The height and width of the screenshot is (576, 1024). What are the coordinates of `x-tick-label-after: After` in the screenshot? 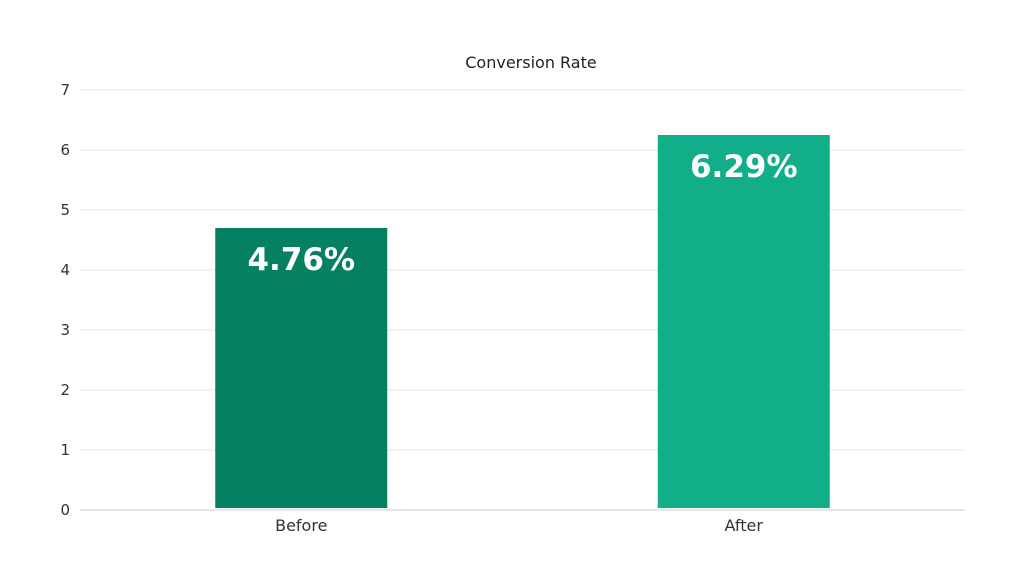 It's located at (744, 525).